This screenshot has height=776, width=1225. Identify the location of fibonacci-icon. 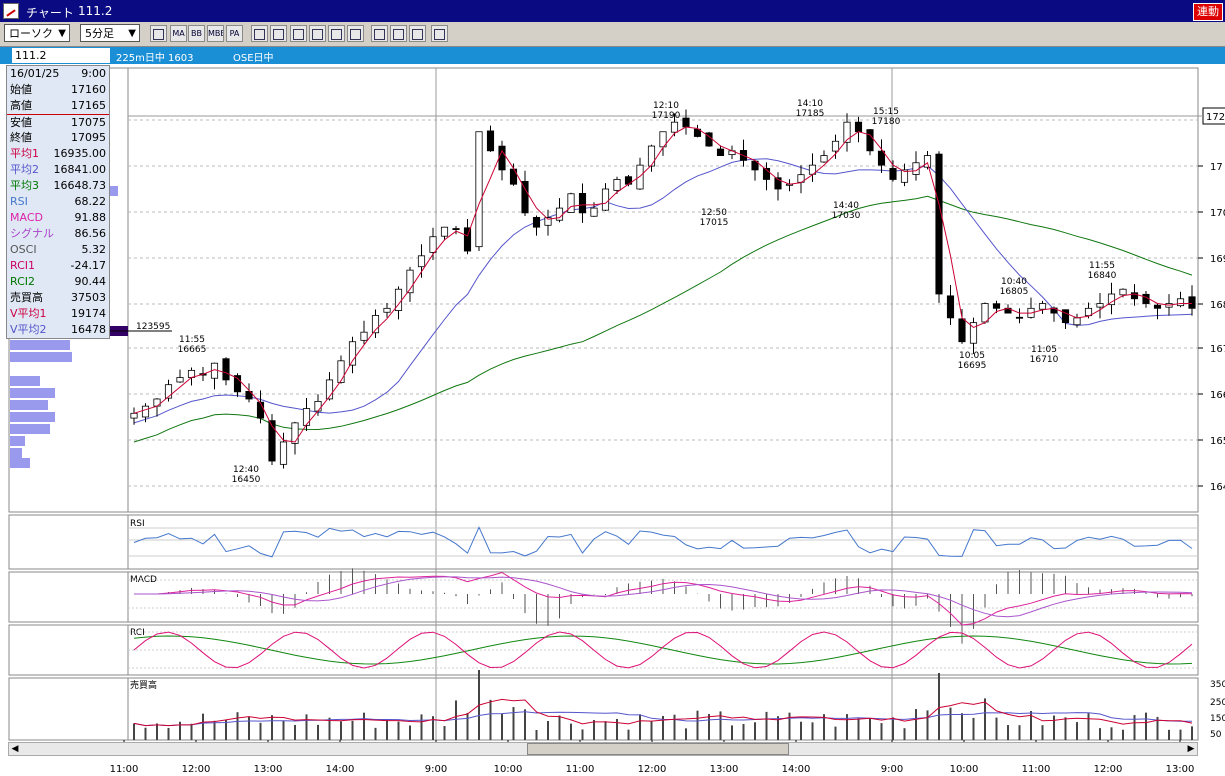
(439, 33).